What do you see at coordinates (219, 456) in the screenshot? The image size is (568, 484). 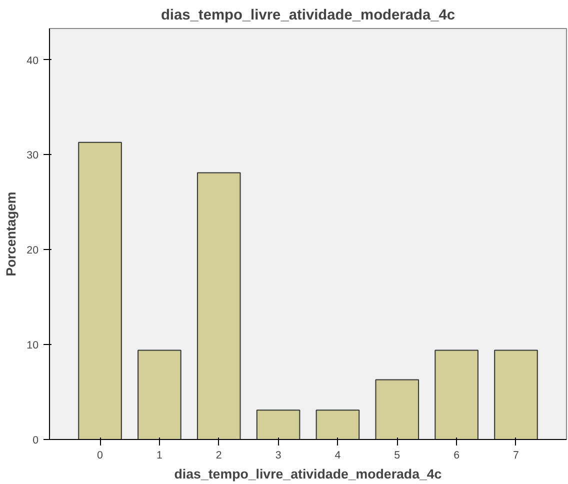 I see `x-tick-label: 2` at bounding box center [219, 456].